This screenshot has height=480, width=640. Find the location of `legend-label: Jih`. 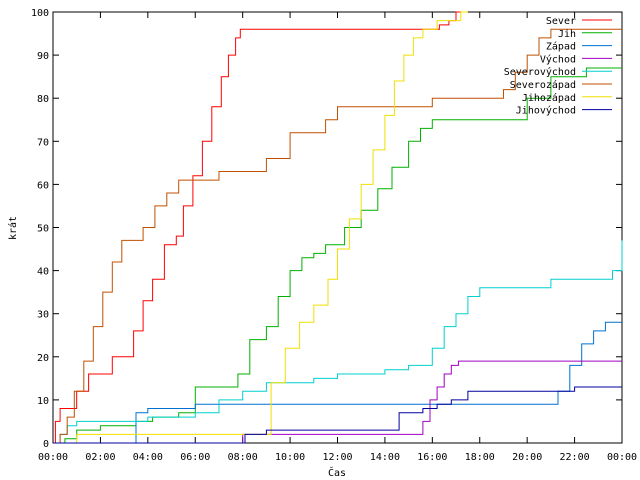

legend-label: Jih is located at coordinates (567, 34).